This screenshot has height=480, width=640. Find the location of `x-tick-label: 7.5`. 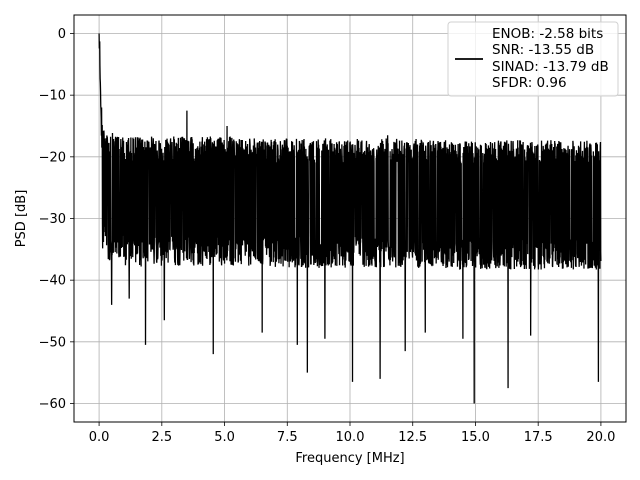

x-tick-label: 7.5 is located at coordinates (287, 437).